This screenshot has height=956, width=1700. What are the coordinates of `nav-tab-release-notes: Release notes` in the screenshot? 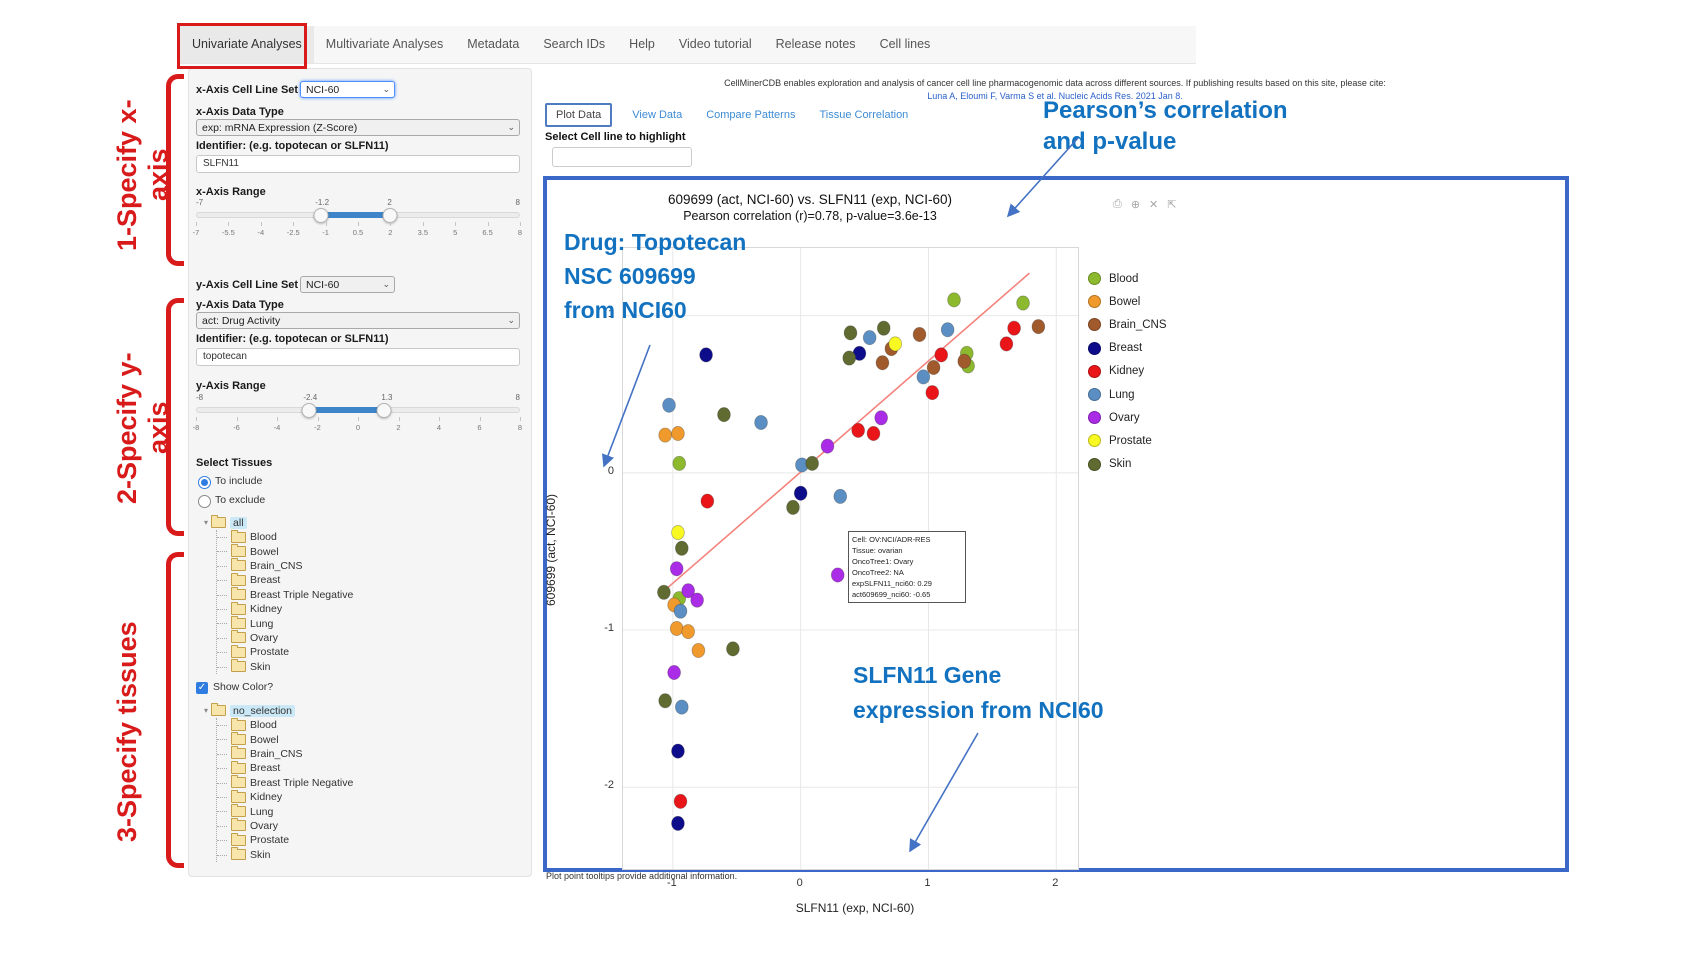 It's located at (815, 44).